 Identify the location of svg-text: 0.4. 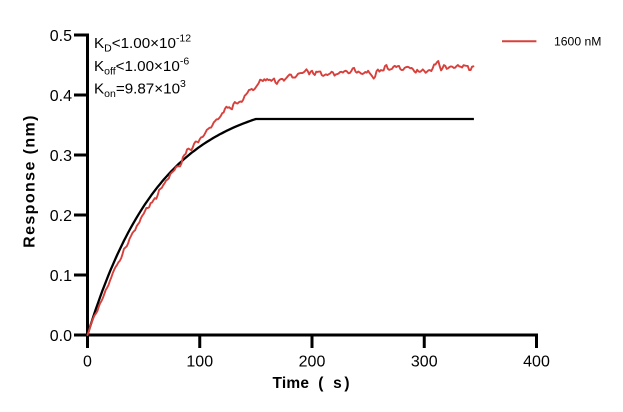
(61, 96).